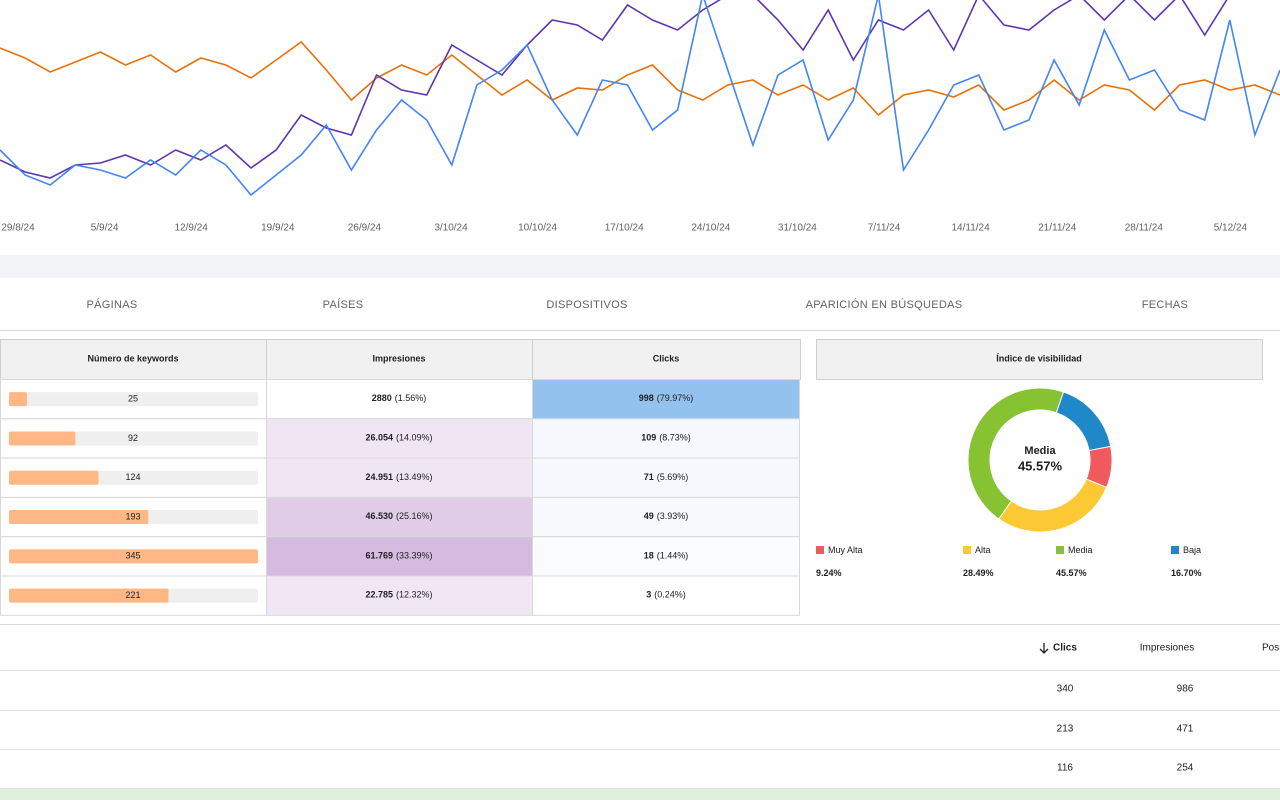 Image resolution: width=1280 pixels, height=800 pixels. What do you see at coordinates (829, 573) in the screenshot?
I see `legend-value: 9.24%` at bounding box center [829, 573].